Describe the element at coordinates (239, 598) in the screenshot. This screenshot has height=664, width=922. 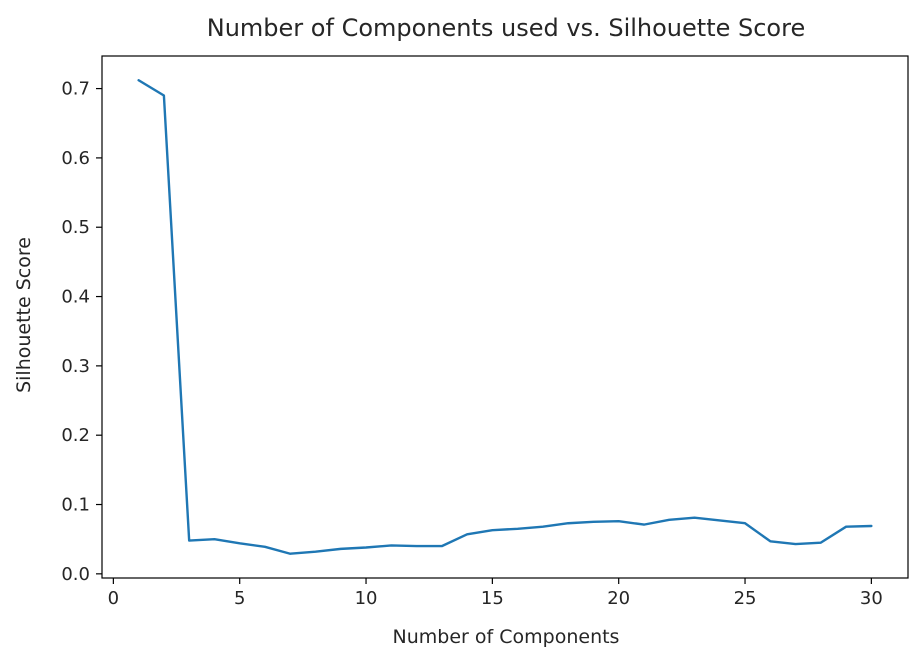
I see `x-tick-label: 5` at that location.